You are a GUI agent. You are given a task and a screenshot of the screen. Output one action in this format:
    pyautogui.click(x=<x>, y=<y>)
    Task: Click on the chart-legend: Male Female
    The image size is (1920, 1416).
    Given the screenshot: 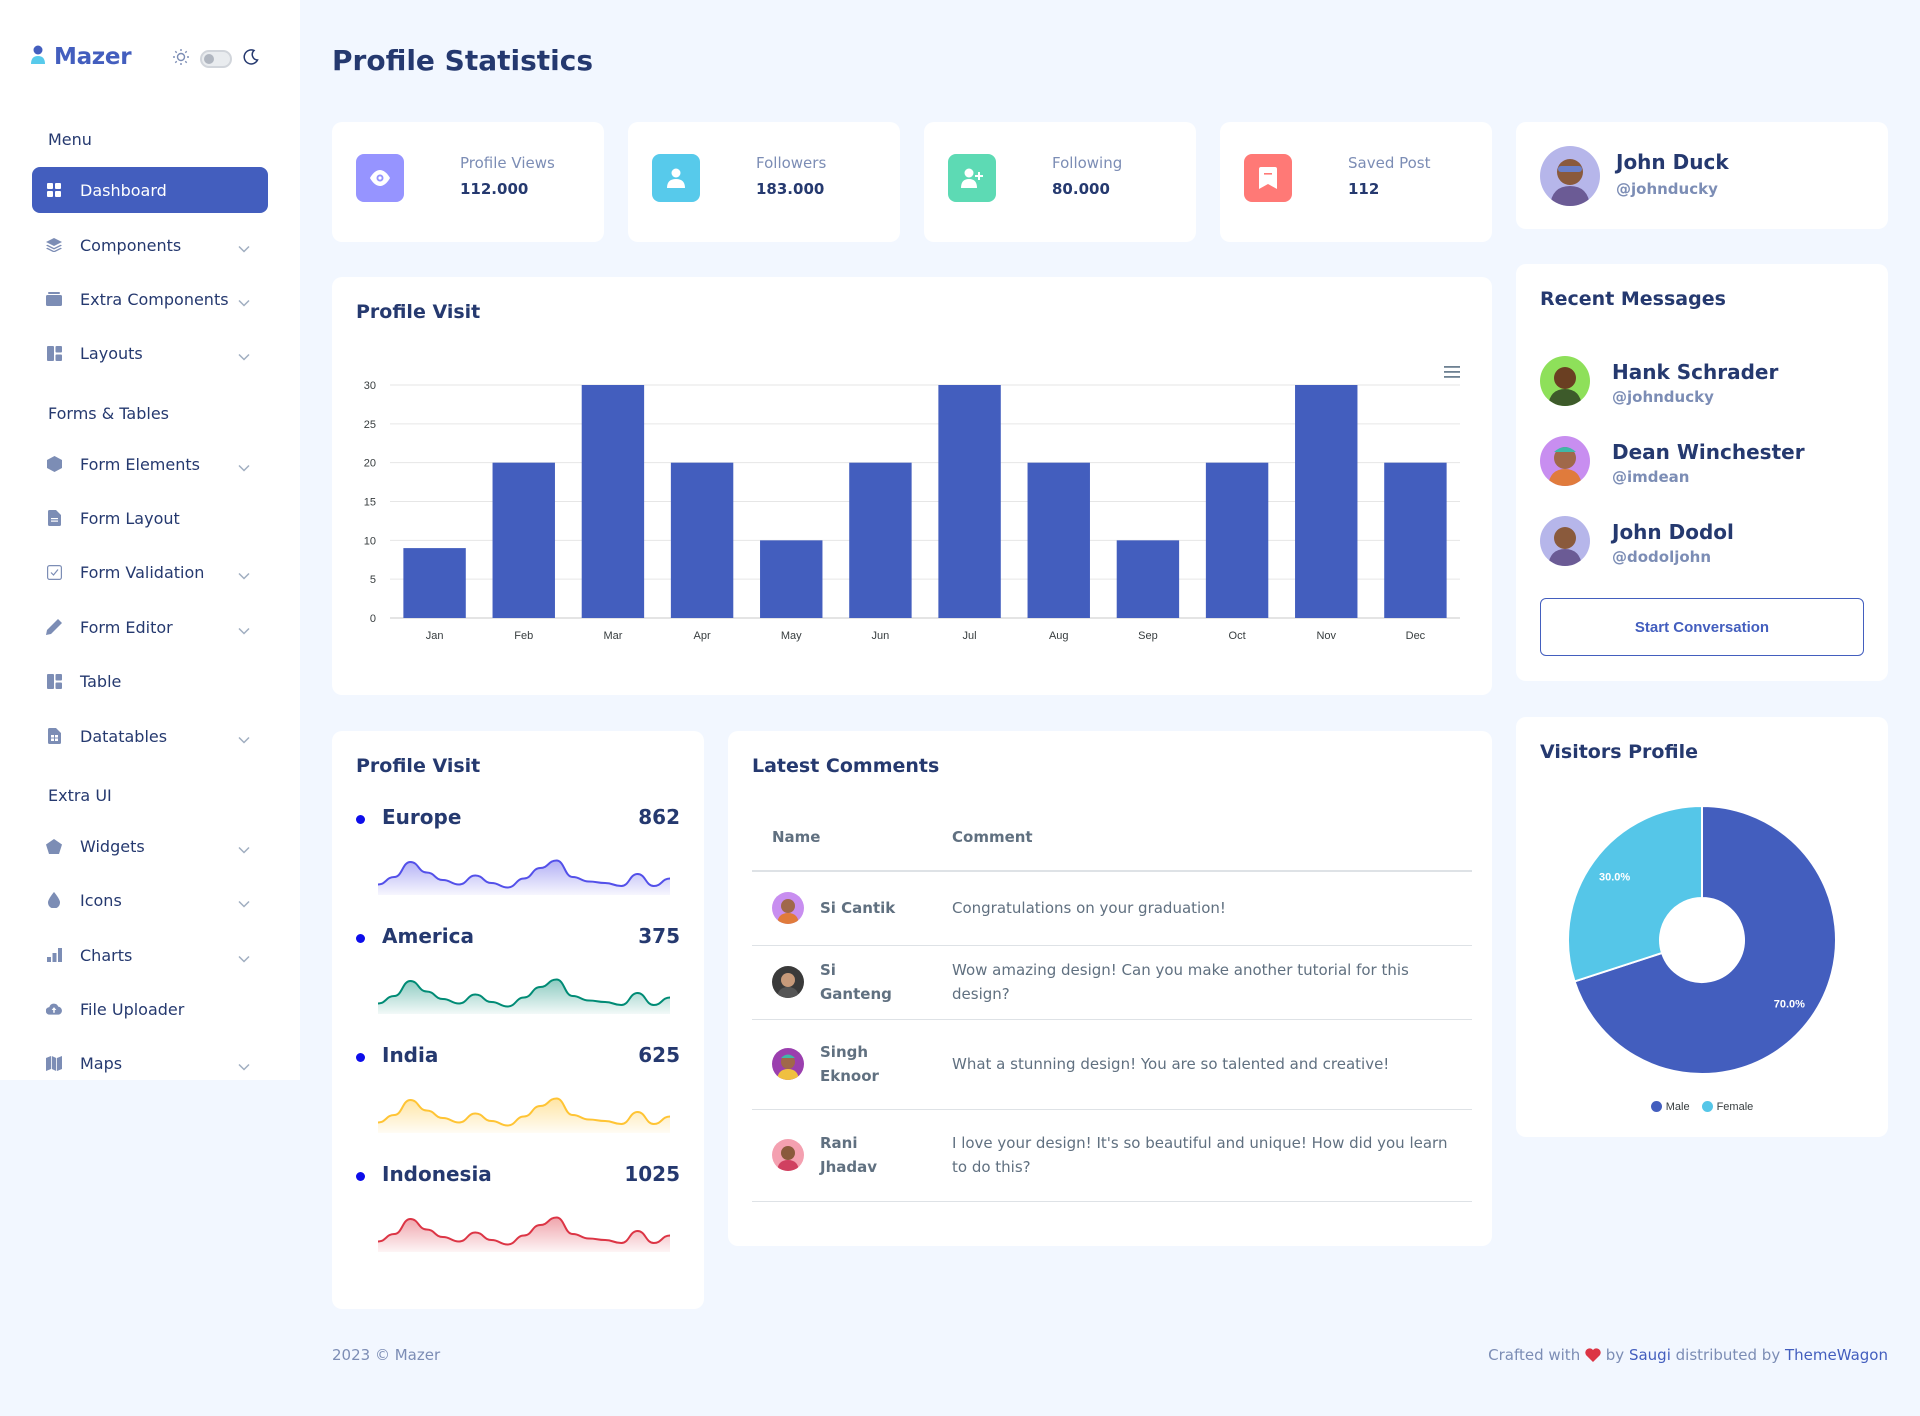 What is the action you would take?
    pyautogui.click(x=1702, y=1107)
    